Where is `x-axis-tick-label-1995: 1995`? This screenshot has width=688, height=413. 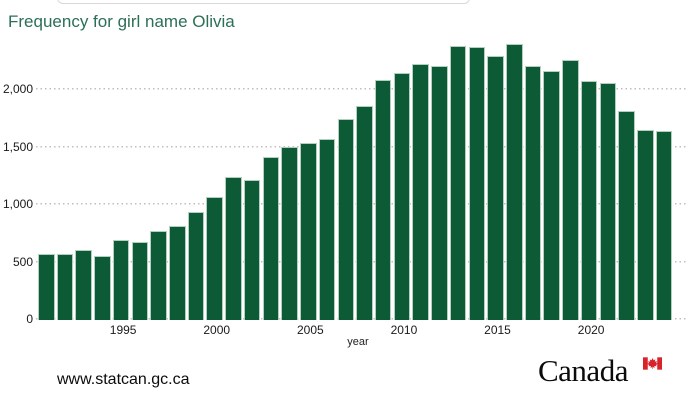 x-axis-tick-label-1995: 1995 is located at coordinates (123, 330).